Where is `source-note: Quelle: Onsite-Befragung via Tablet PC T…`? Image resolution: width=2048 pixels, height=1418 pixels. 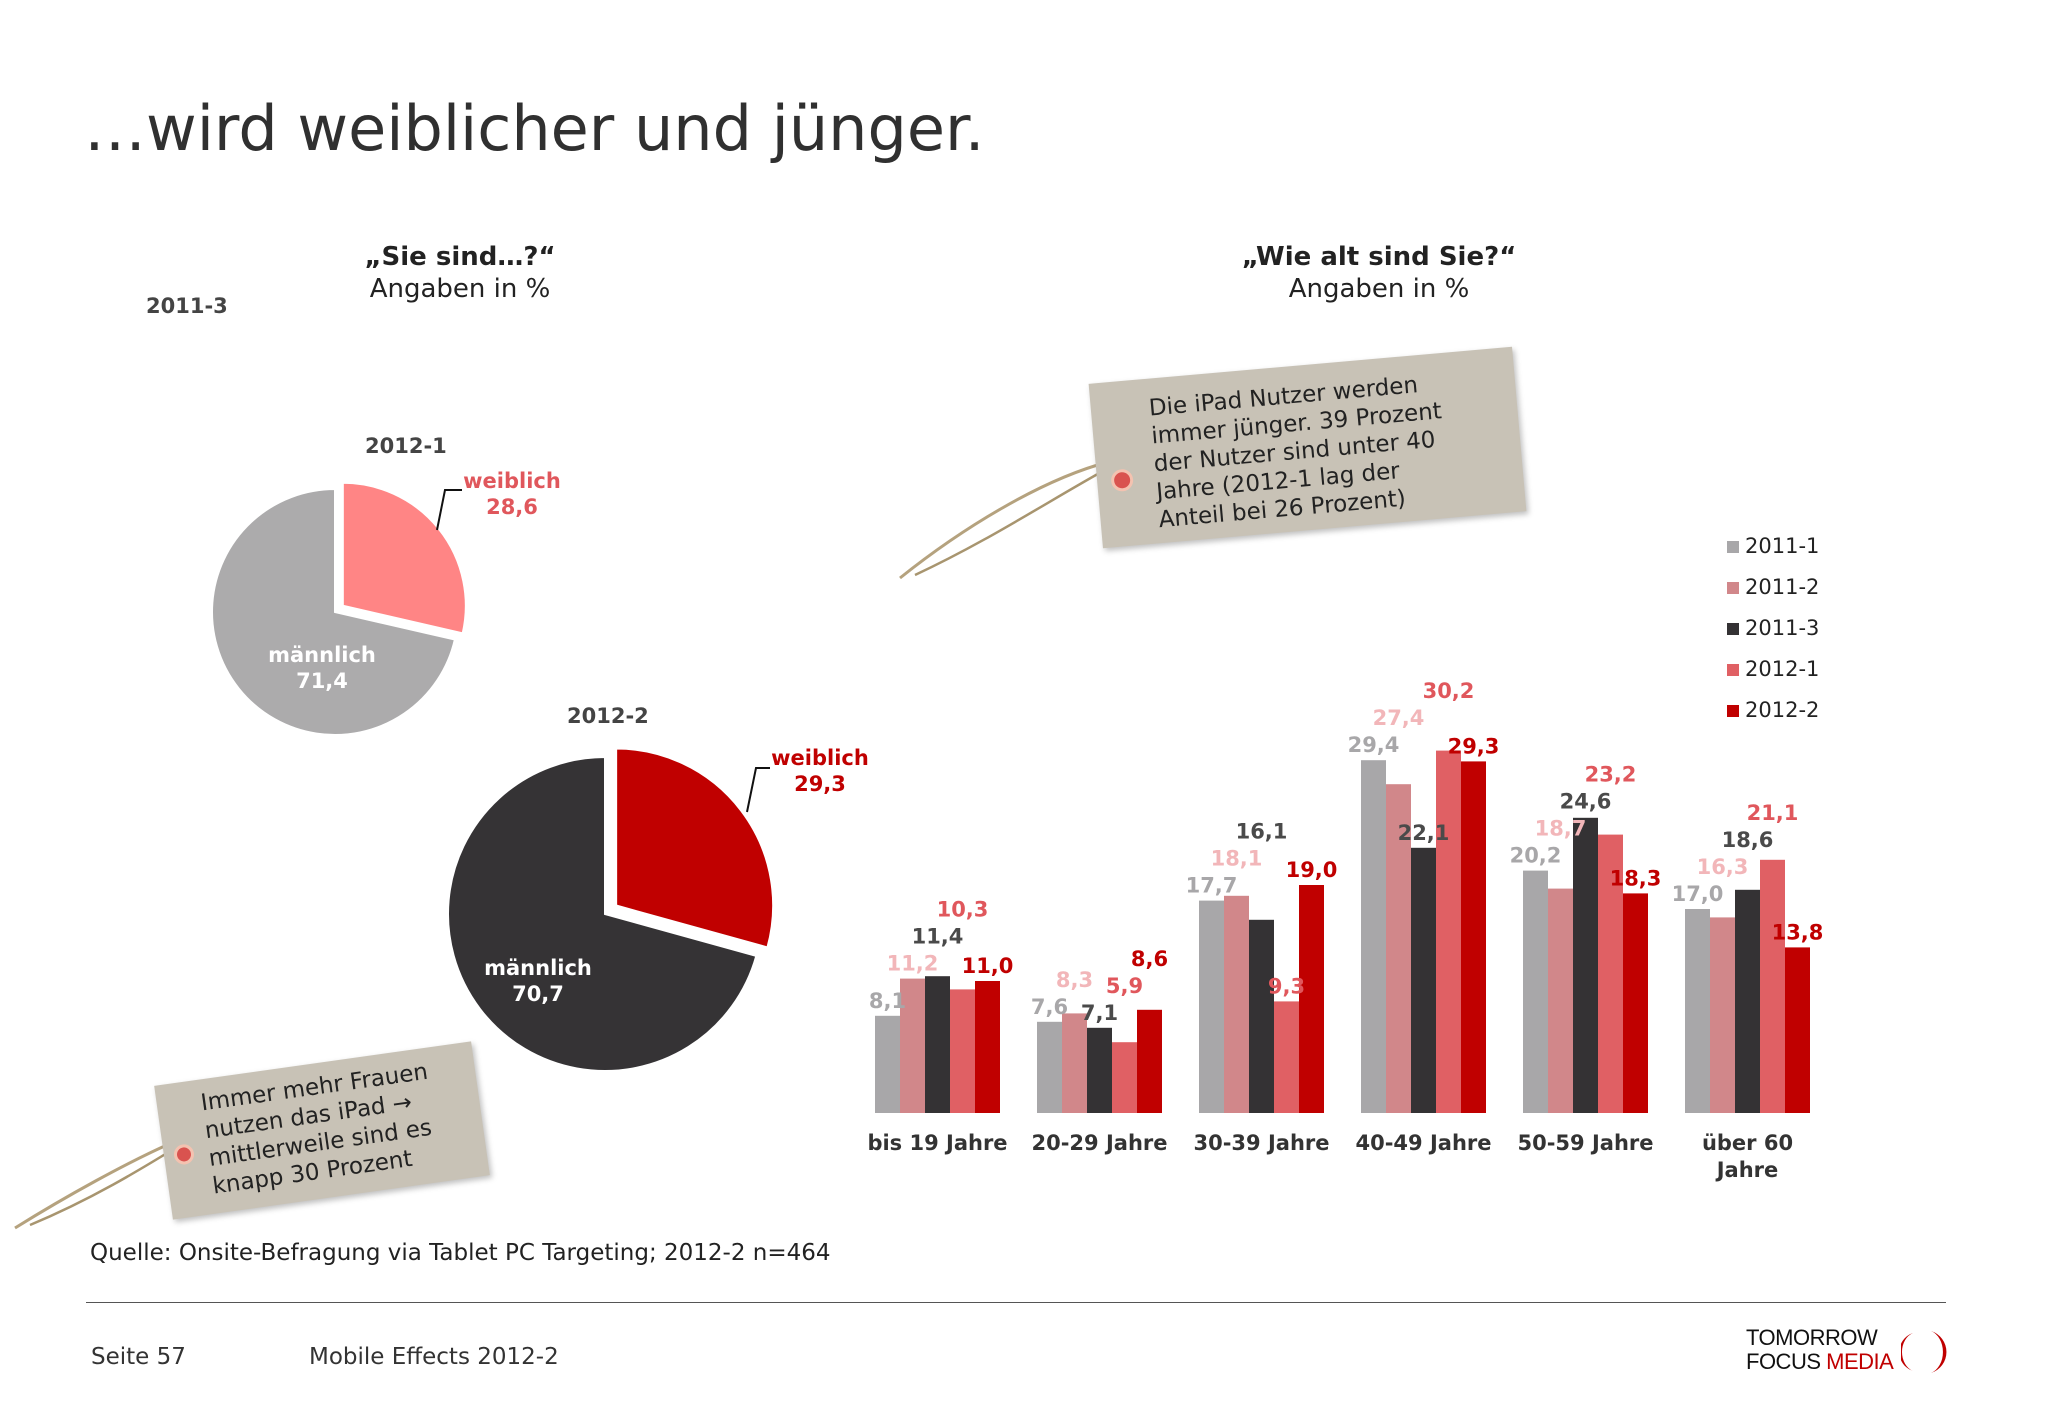 source-note: Quelle: Onsite-Befragung via Tablet PC T… is located at coordinates (460, 1253).